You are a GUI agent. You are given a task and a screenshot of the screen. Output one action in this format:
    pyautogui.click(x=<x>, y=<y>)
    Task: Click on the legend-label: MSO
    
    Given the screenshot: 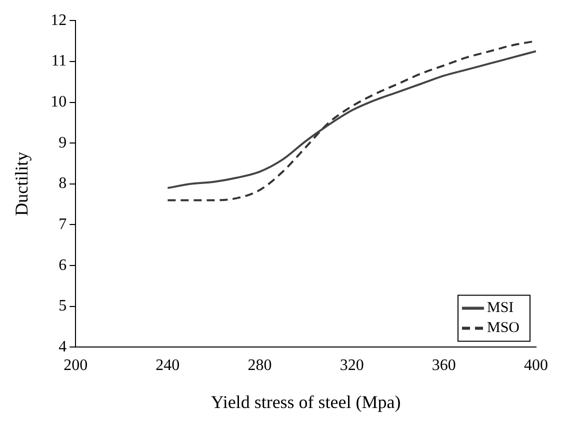 What is the action you would take?
    pyautogui.click(x=503, y=328)
    